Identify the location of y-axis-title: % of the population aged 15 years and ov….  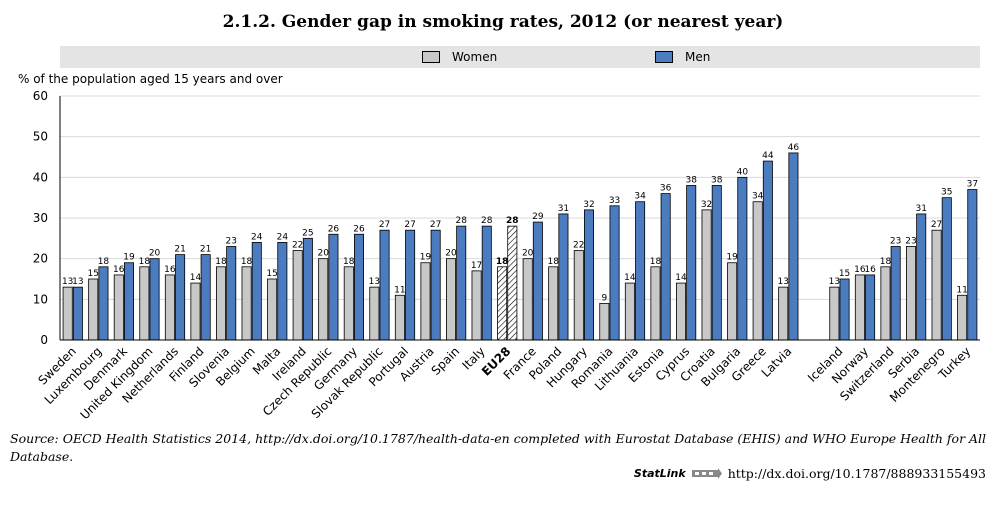
(150, 79).